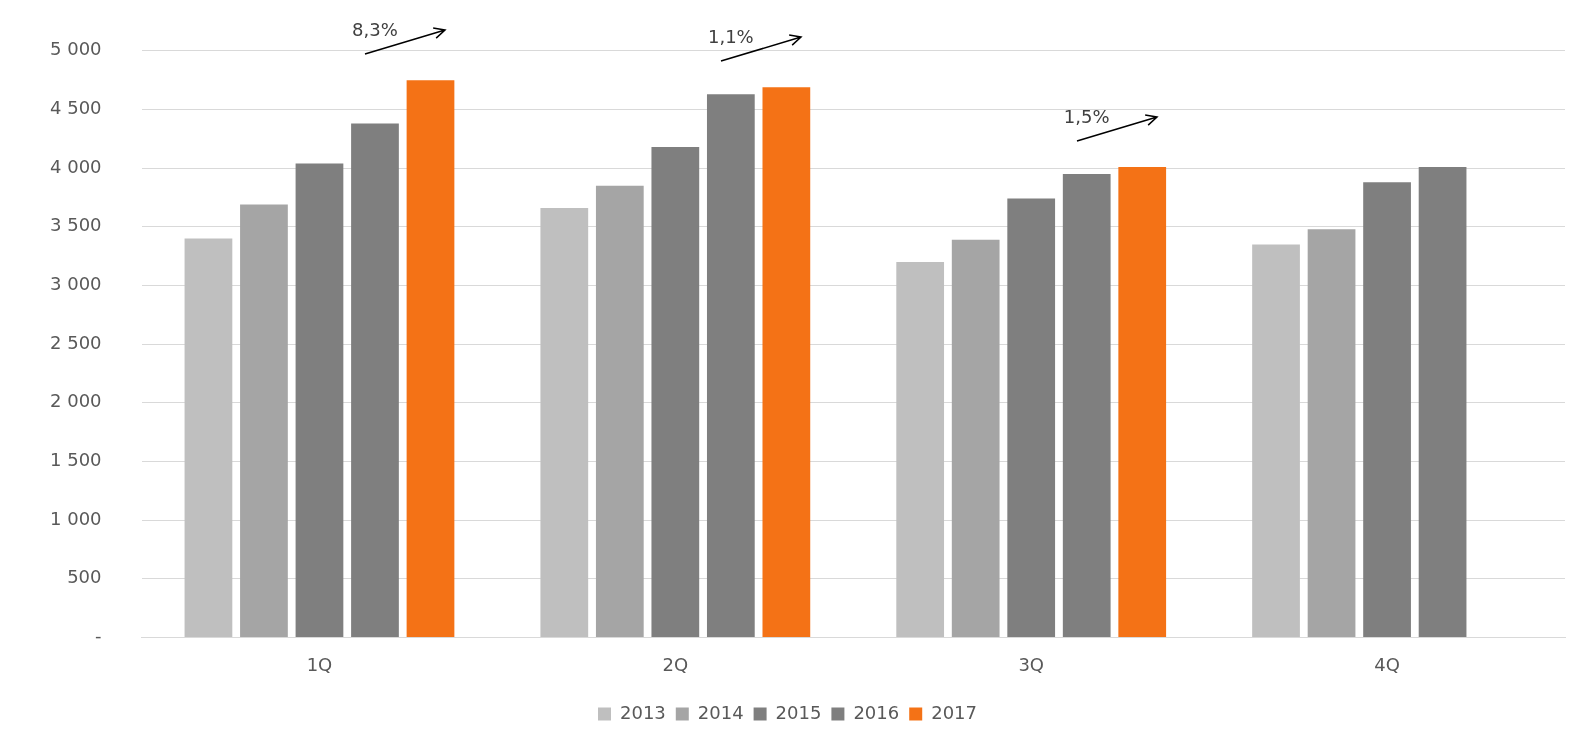  I want to click on text: 8,3%, so click(375, 29).